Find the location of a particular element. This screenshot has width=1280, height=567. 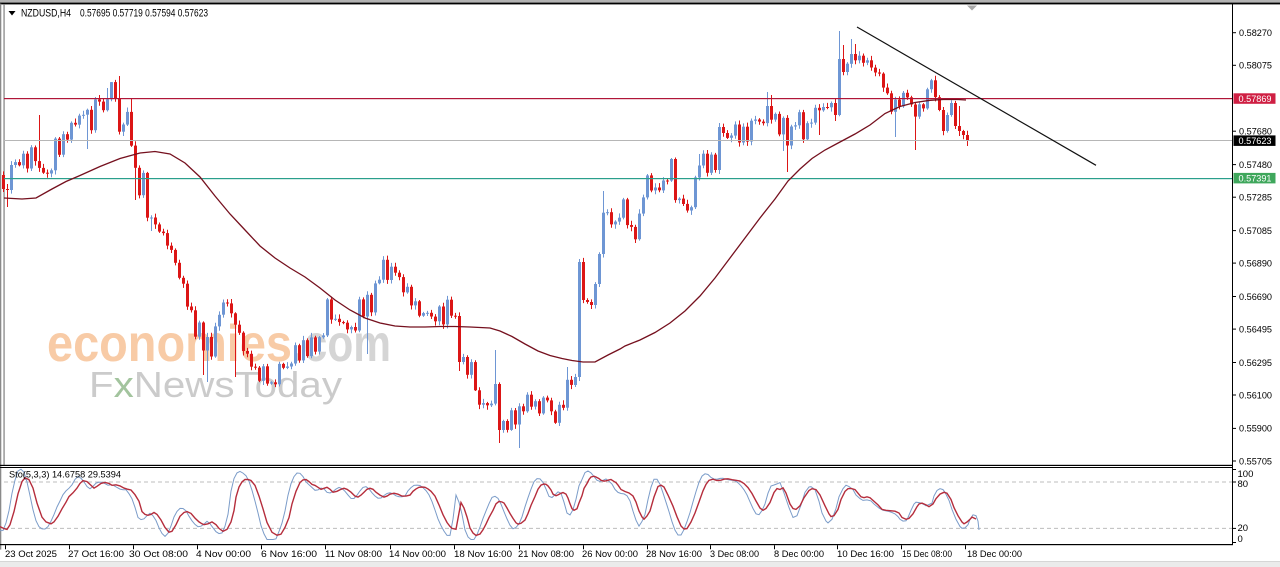

svg-text: 20 is located at coordinates (1243, 528).